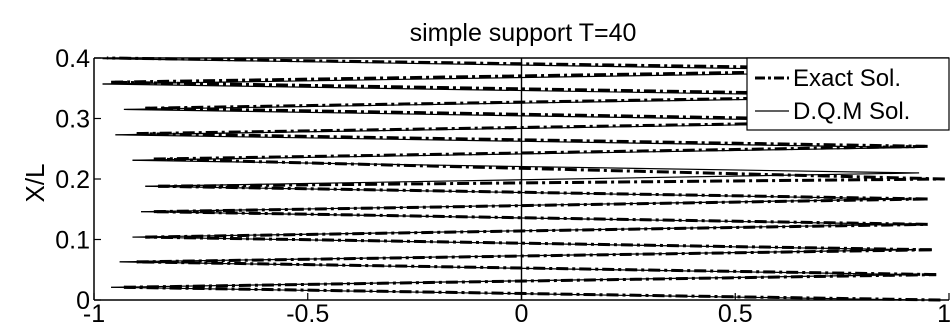 This screenshot has height=322, width=951. What do you see at coordinates (944, 311) in the screenshot?
I see `x-tick-label: 1` at bounding box center [944, 311].